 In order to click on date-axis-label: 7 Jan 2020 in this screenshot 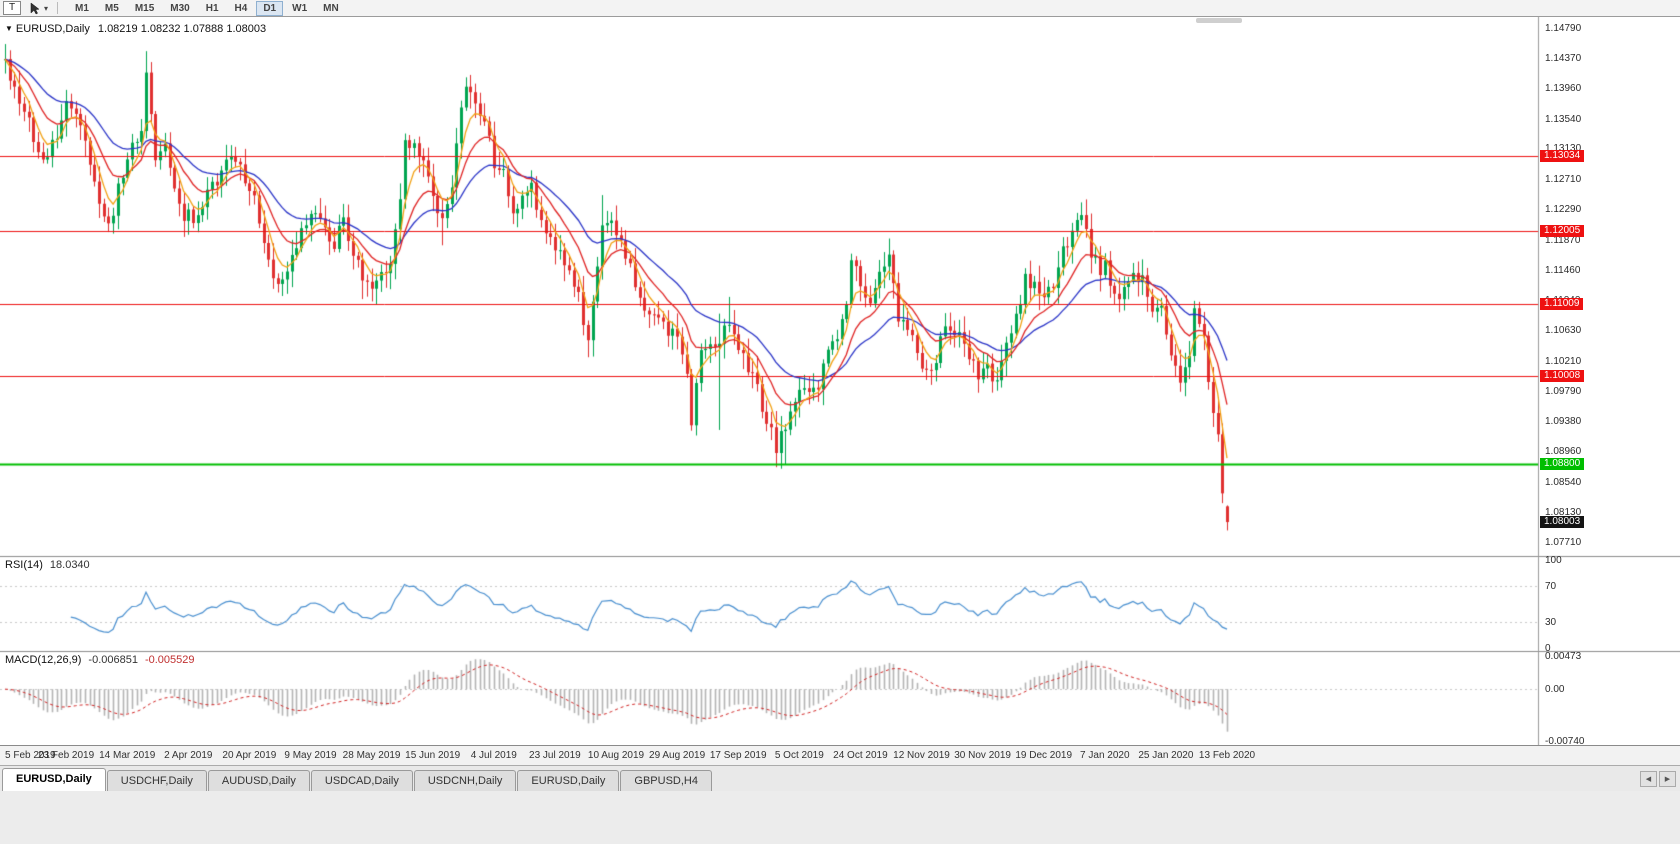, I will do `click(1105, 755)`.